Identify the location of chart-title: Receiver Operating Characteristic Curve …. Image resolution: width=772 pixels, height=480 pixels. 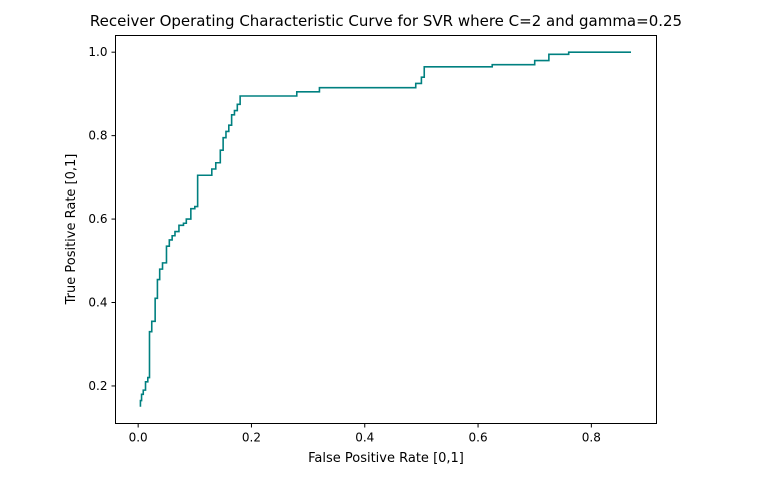
(386, 21).